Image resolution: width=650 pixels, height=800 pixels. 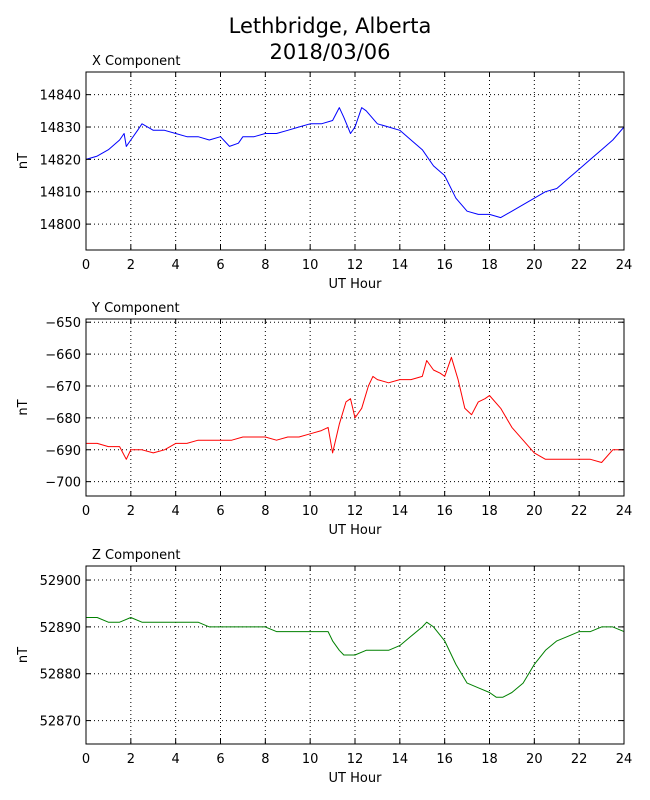 I want to click on panel-title: X Component, so click(x=136, y=61).